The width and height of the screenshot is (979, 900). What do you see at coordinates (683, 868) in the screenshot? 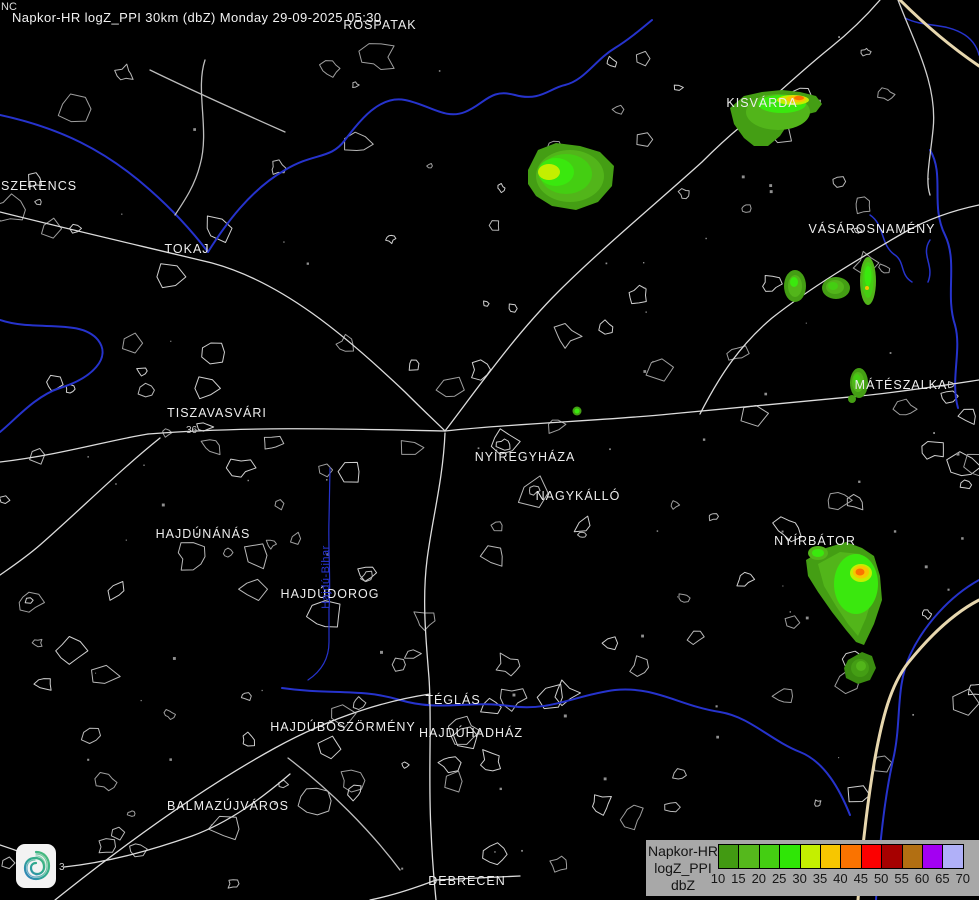
I see `legend-title-line-2: logZ_PPI` at bounding box center [683, 868].